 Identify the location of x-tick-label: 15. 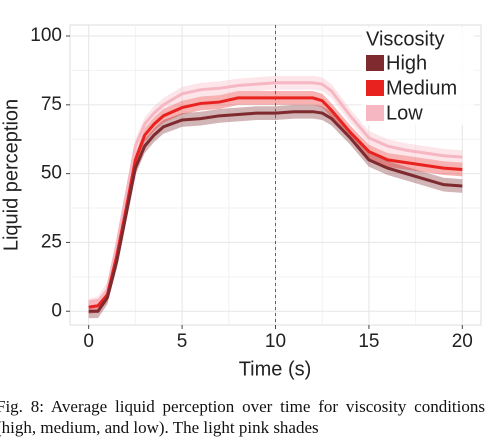
(368, 341).